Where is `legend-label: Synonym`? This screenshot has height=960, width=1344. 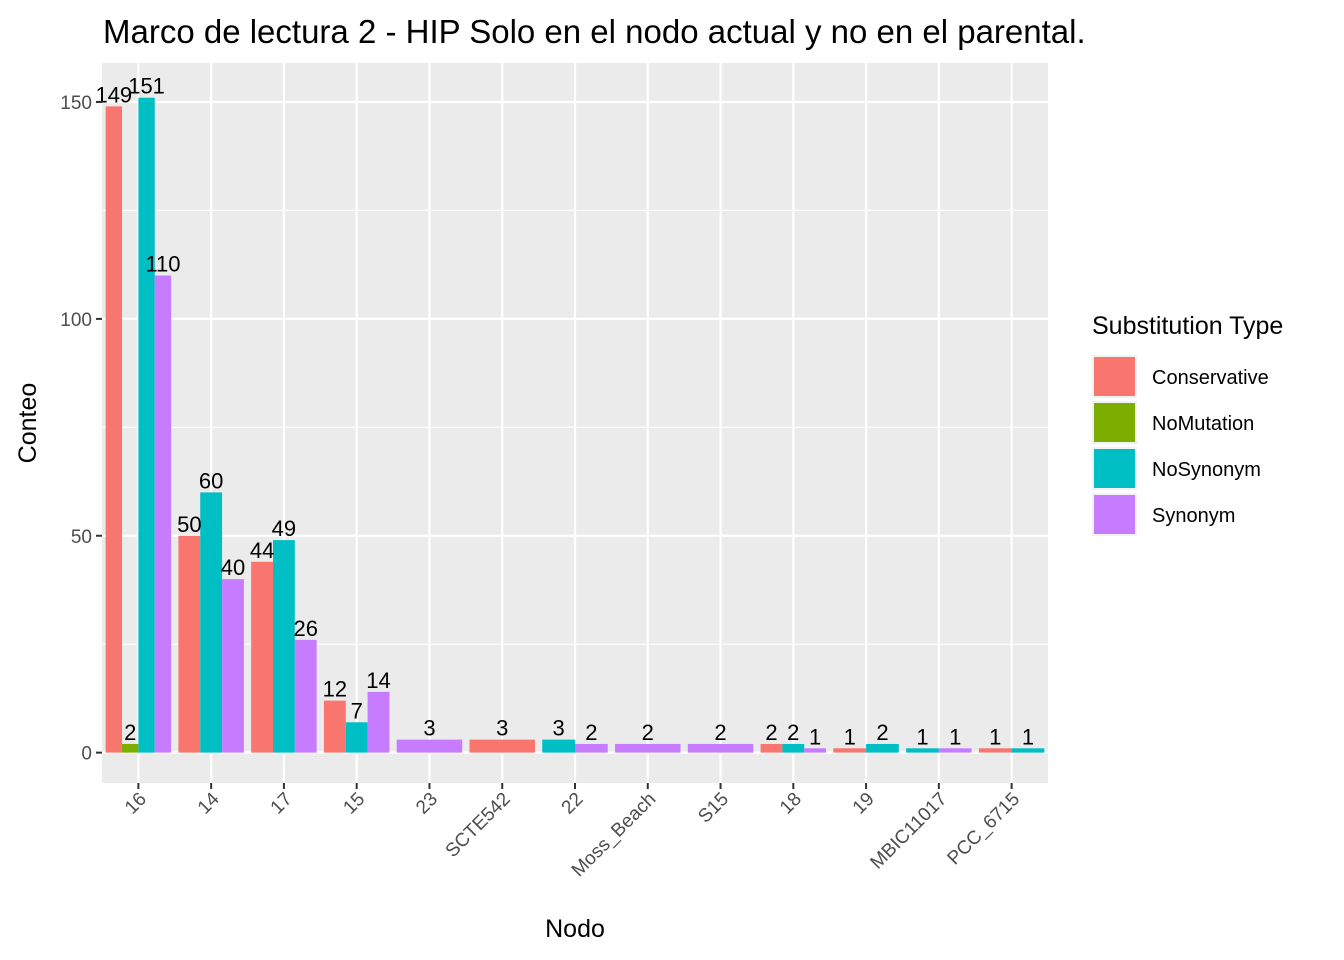
legend-label: Synonym is located at coordinates (1193, 516).